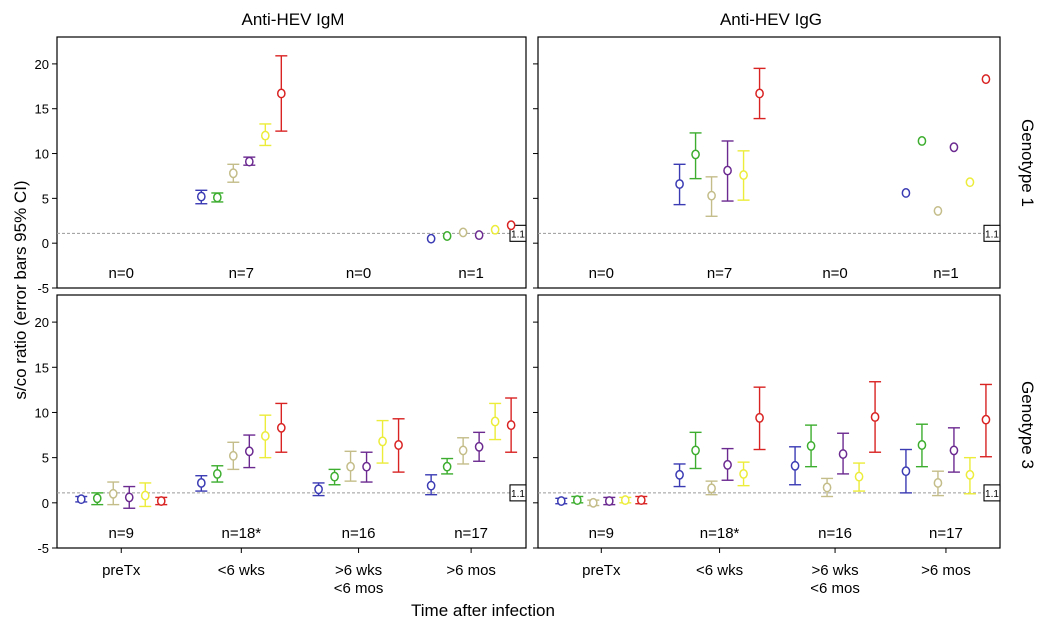 This screenshot has width=1038, height=626. What do you see at coordinates (946, 570) in the screenshot?
I see `x-tick-label: >6 mos` at bounding box center [946, 570].